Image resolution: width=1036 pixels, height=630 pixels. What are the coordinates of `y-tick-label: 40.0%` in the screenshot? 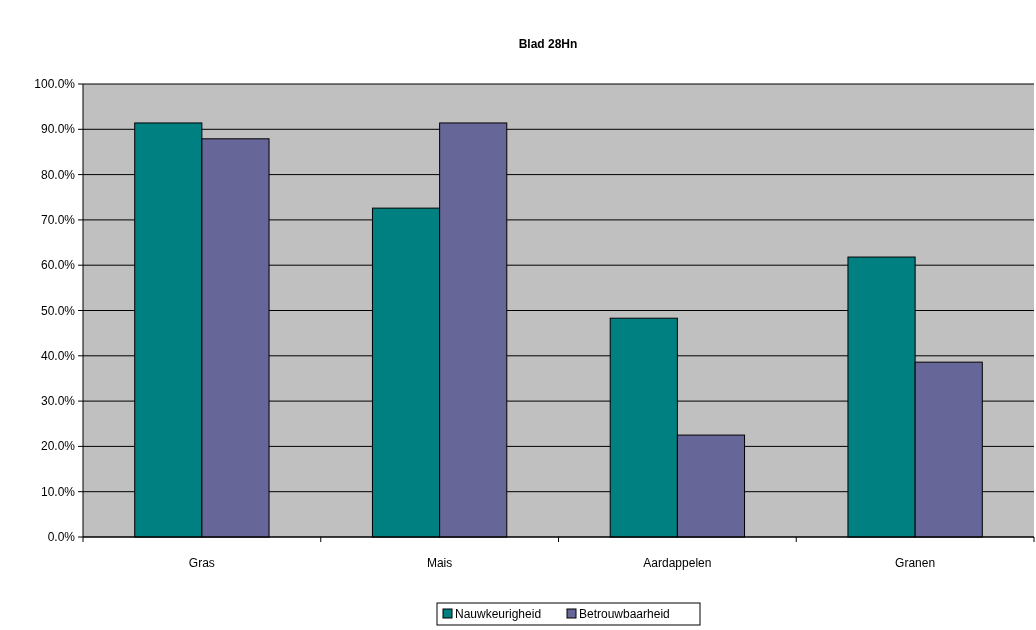 It's located at (58, 355).